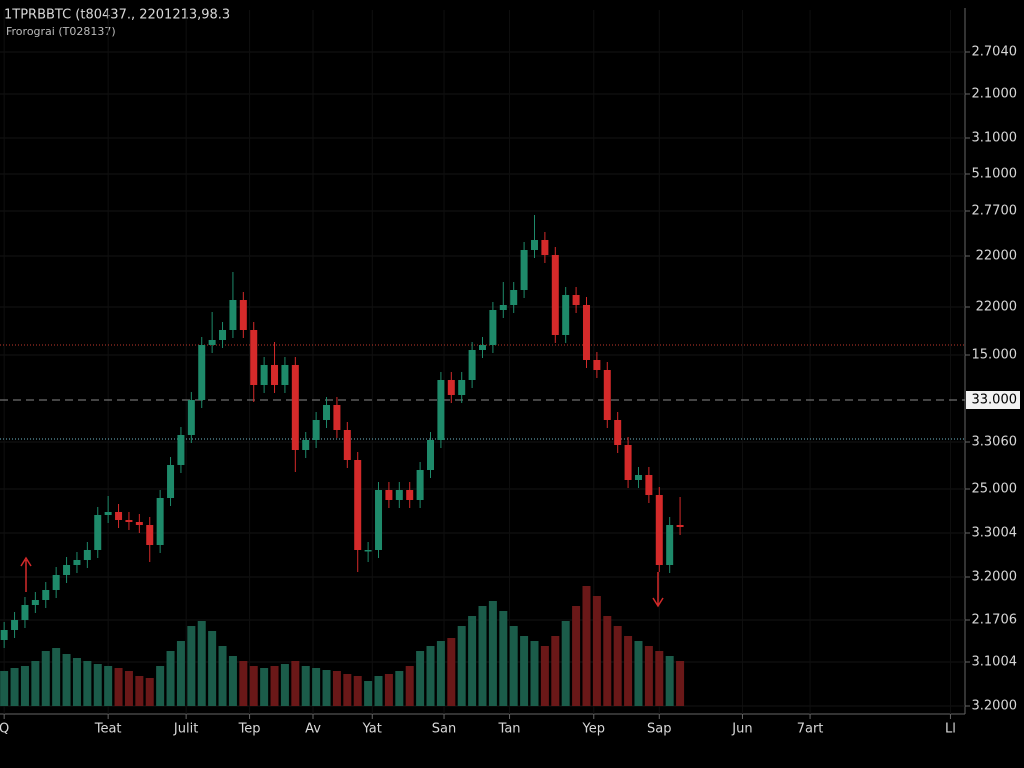  What do you see at coordinates (249, 729) in the screenshot?
I see `x-tick-label: Tep` at bounding box center [249, 729].